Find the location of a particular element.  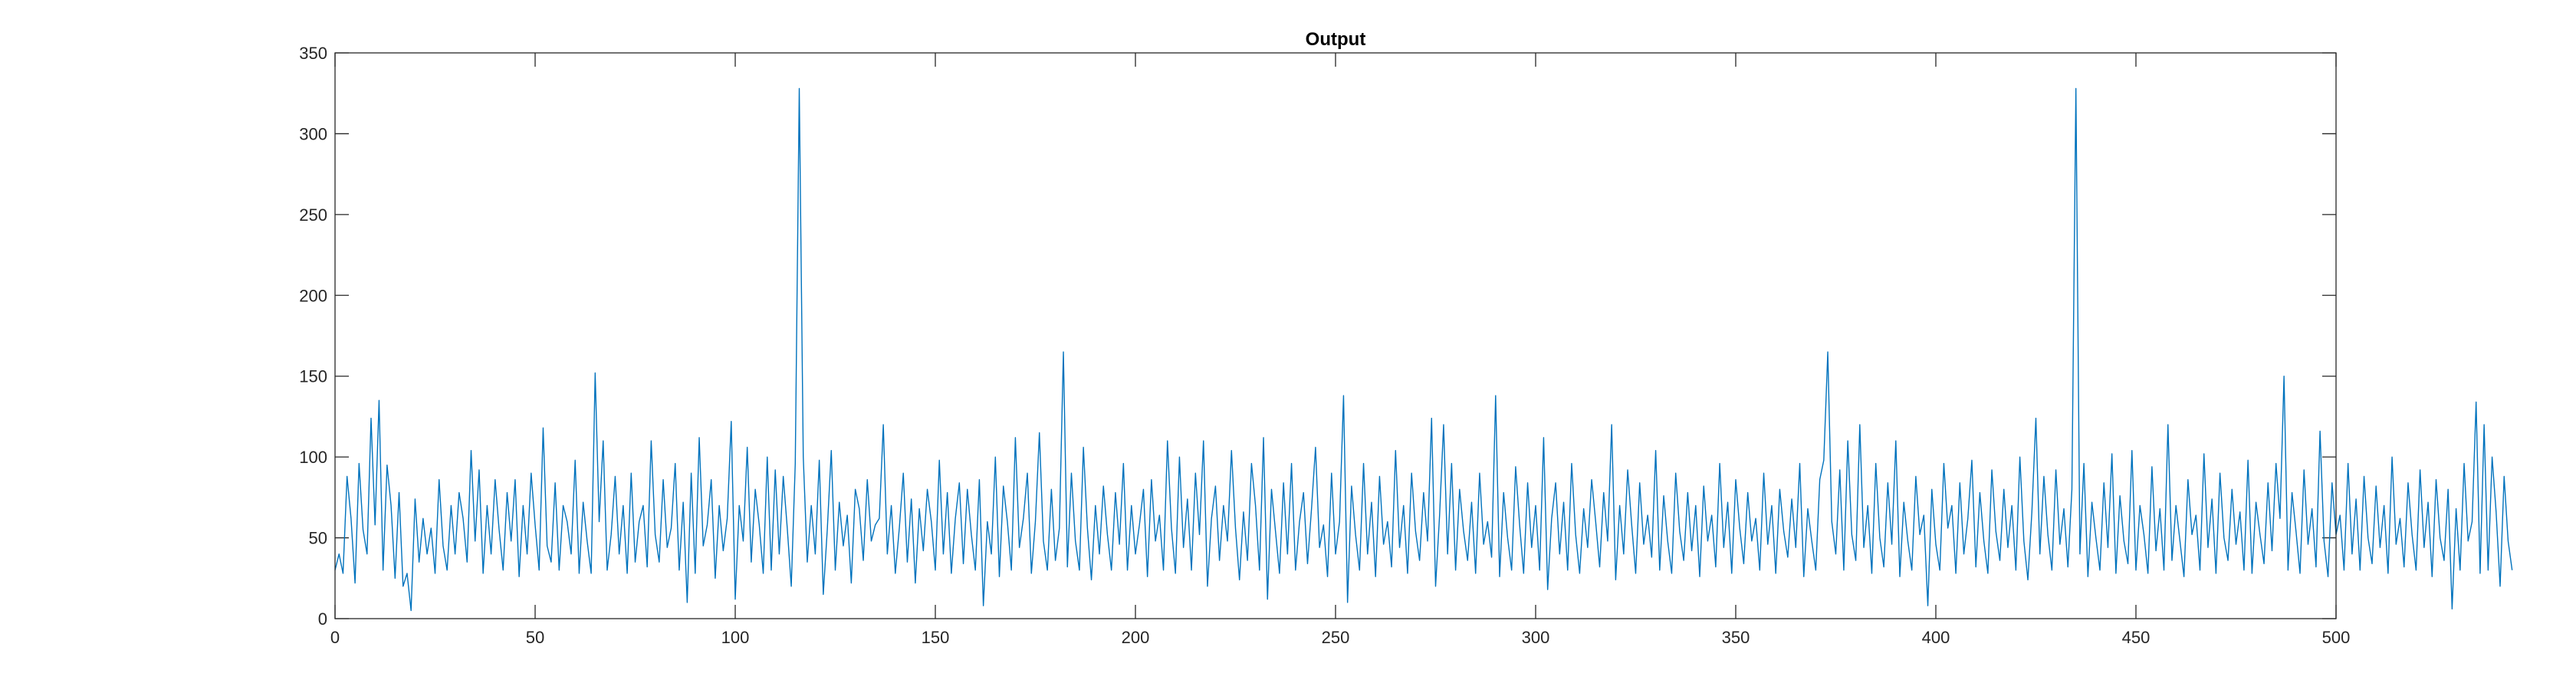

x-tick-label: 350 is located at coordinates (1736, 637).